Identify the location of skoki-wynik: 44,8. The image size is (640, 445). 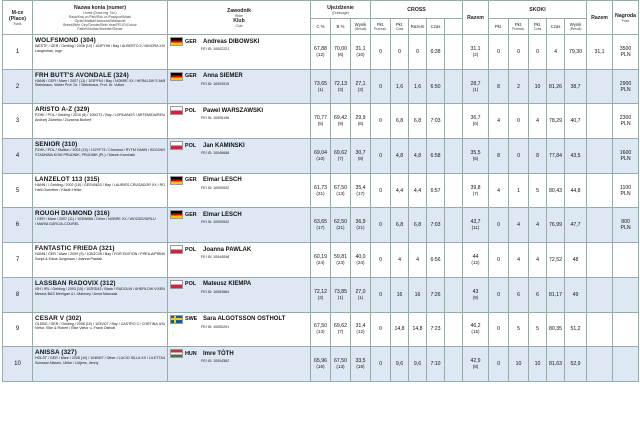
(576, 190).